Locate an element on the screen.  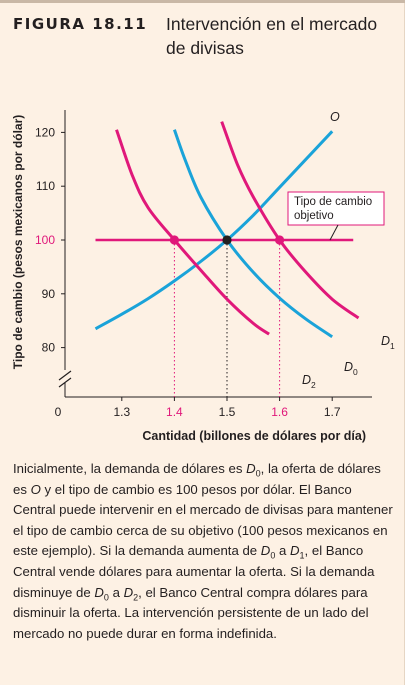
x-axis-title: Cantidad (billones de dólares por día) is located at coordinates (254, 436).